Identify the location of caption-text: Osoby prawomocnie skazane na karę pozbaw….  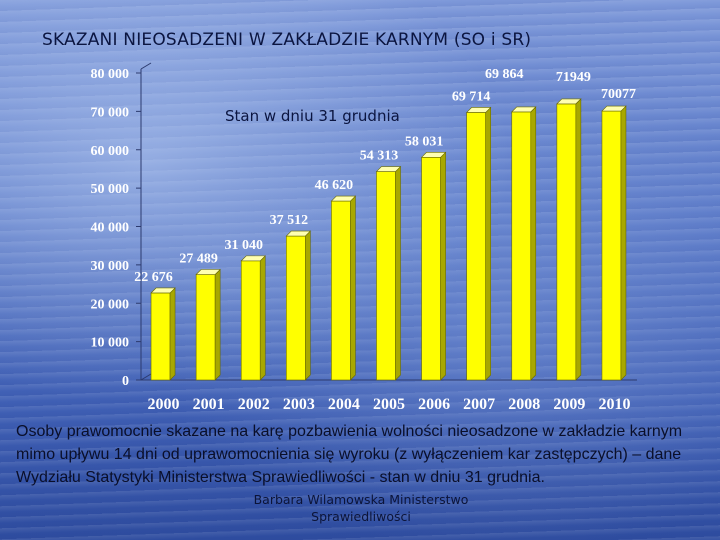
(349, 454).